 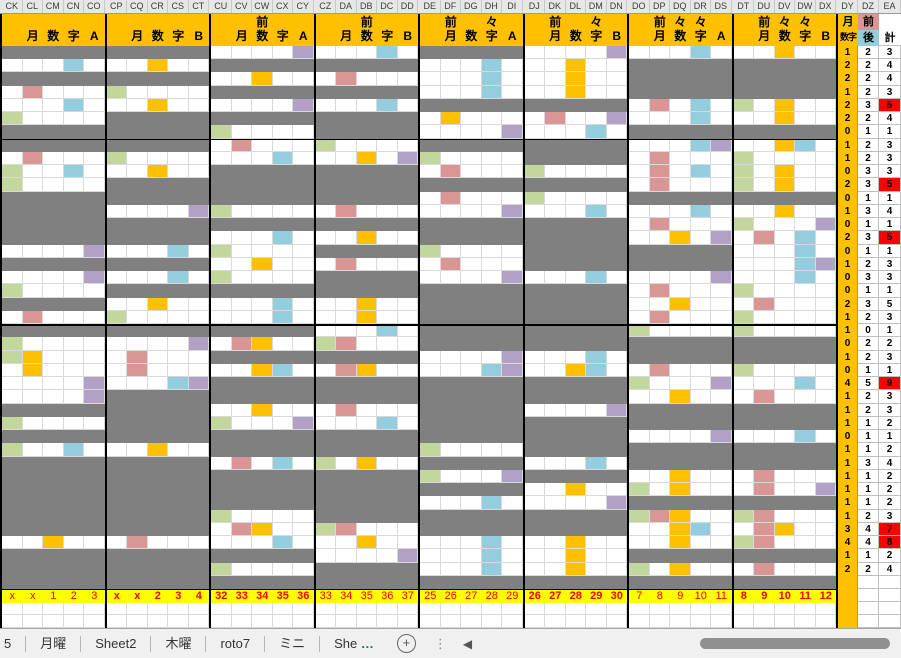 I want to click on ea-total-cell: 3, so click(x=890, y=357).